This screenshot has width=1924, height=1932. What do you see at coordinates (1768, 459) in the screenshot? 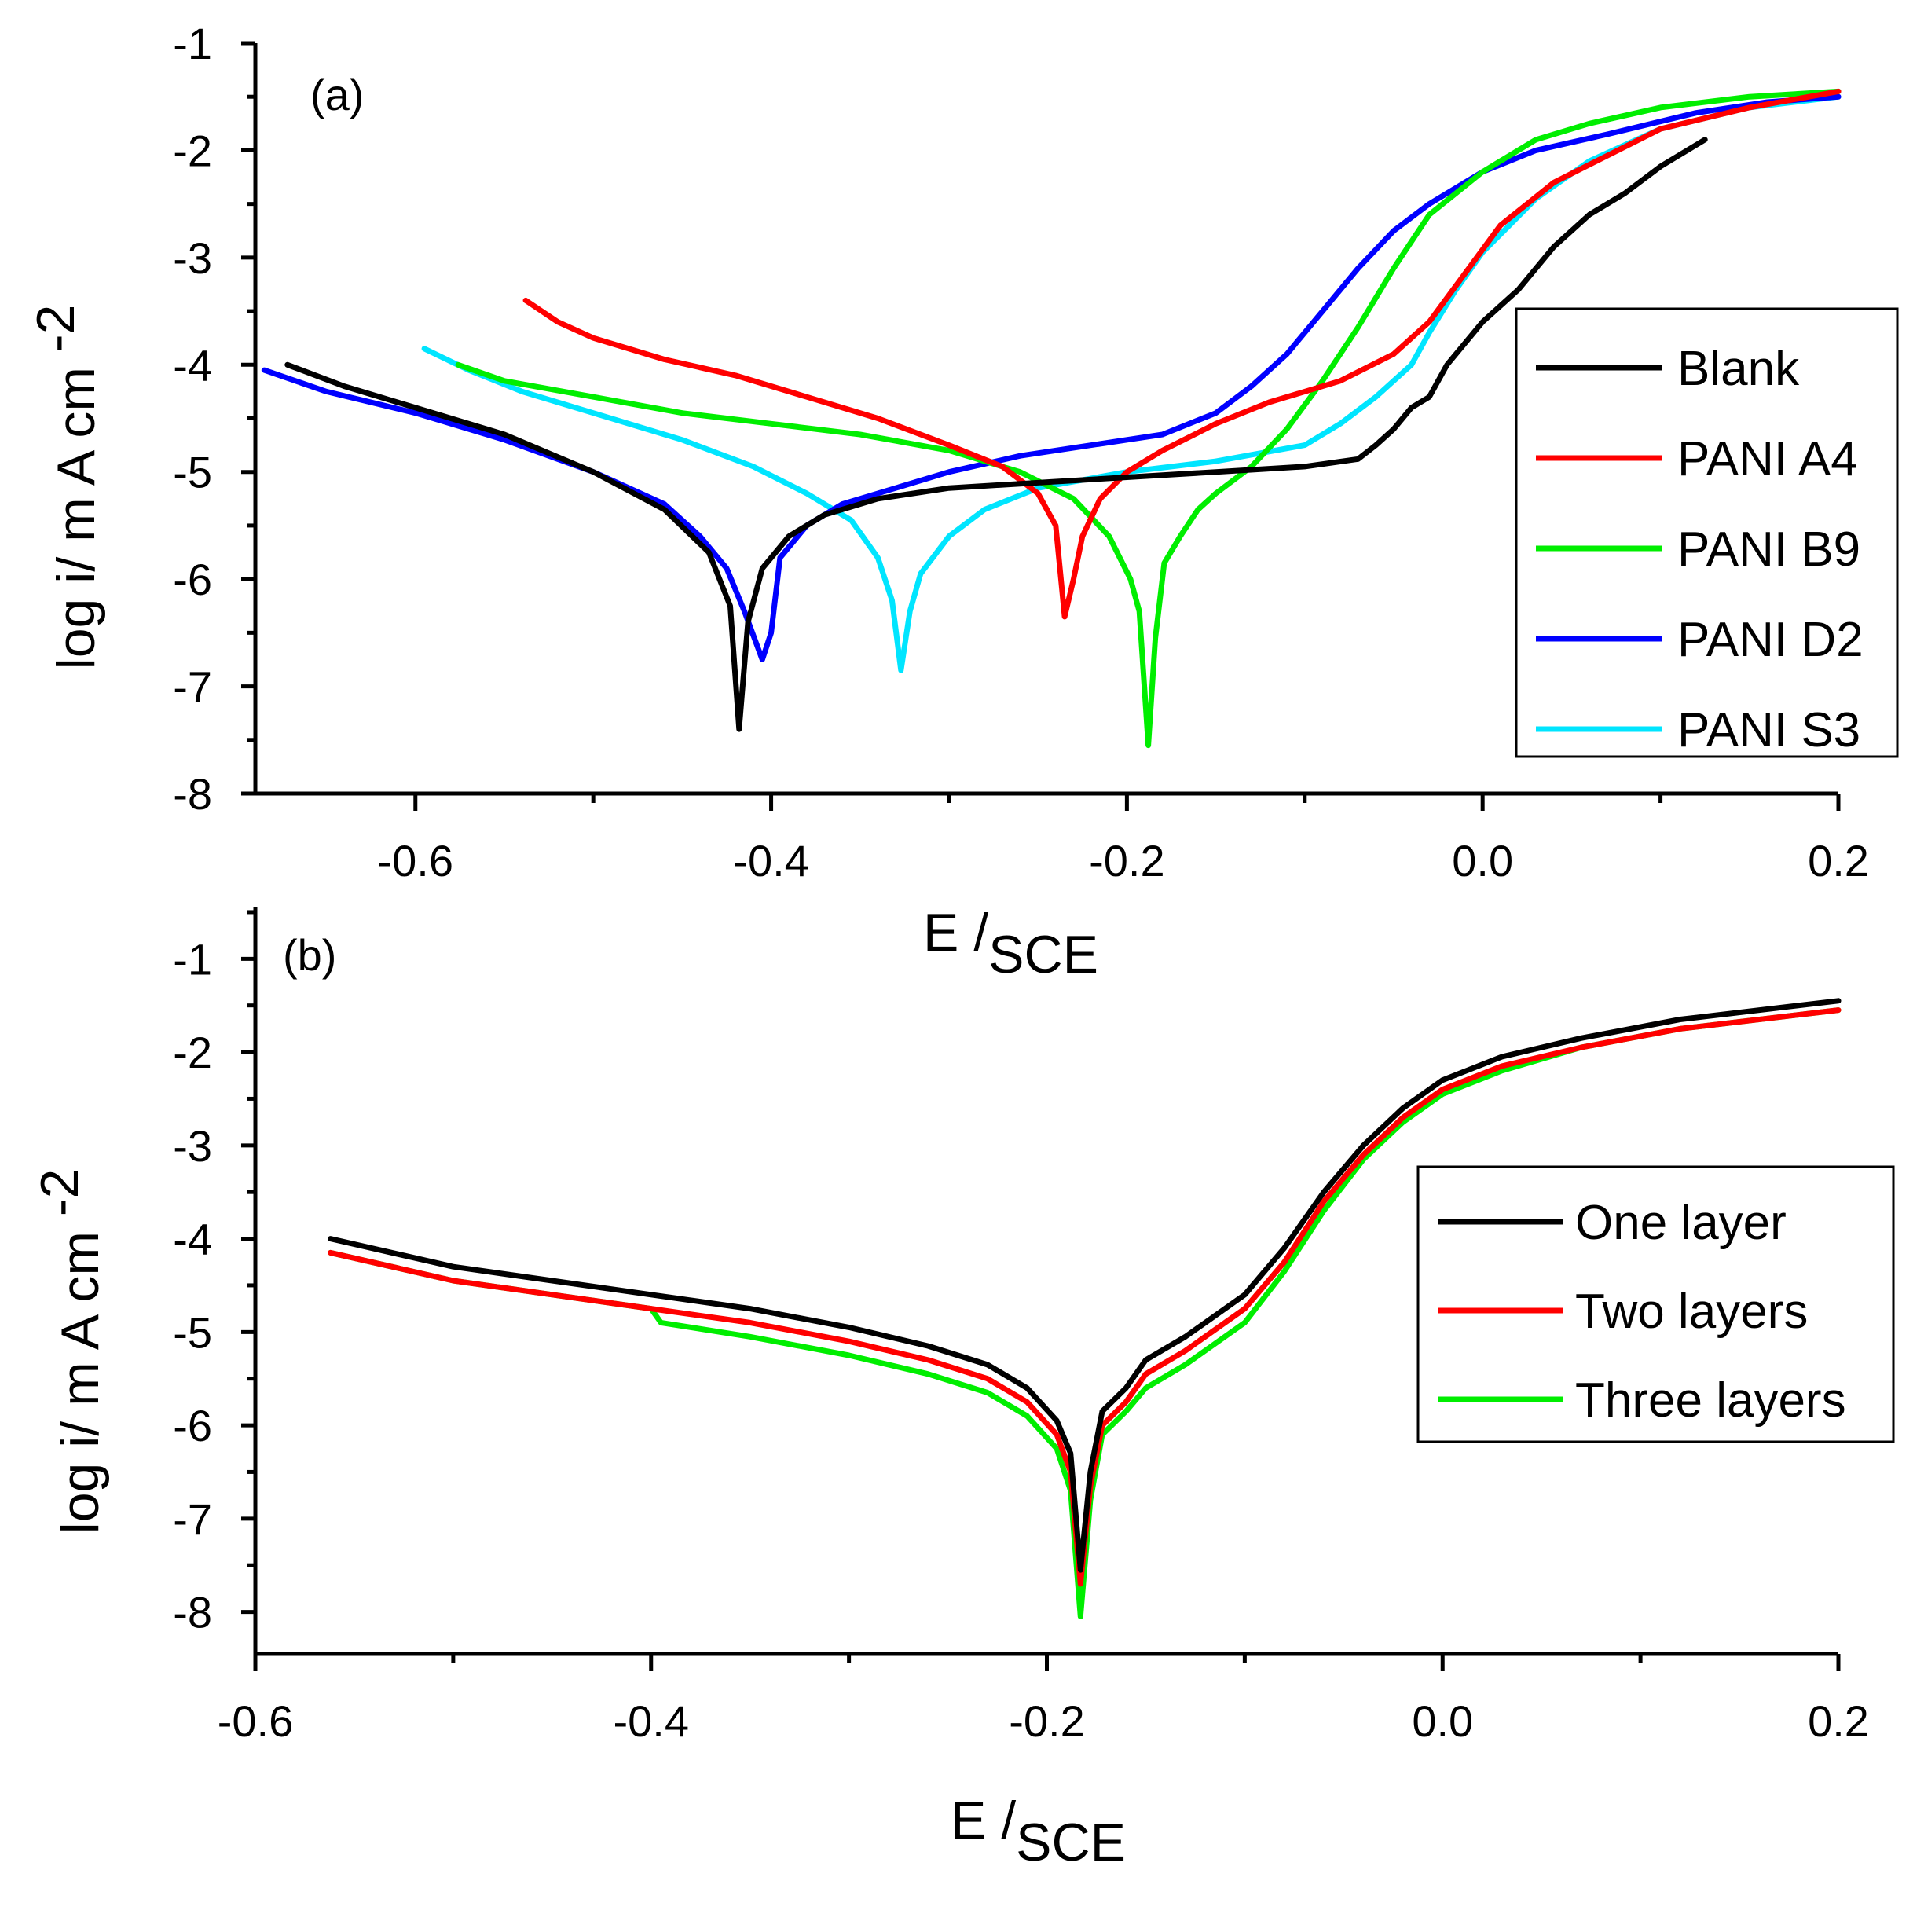
I see `legend-label: PANI A4` at bounding box center [1768, 459].